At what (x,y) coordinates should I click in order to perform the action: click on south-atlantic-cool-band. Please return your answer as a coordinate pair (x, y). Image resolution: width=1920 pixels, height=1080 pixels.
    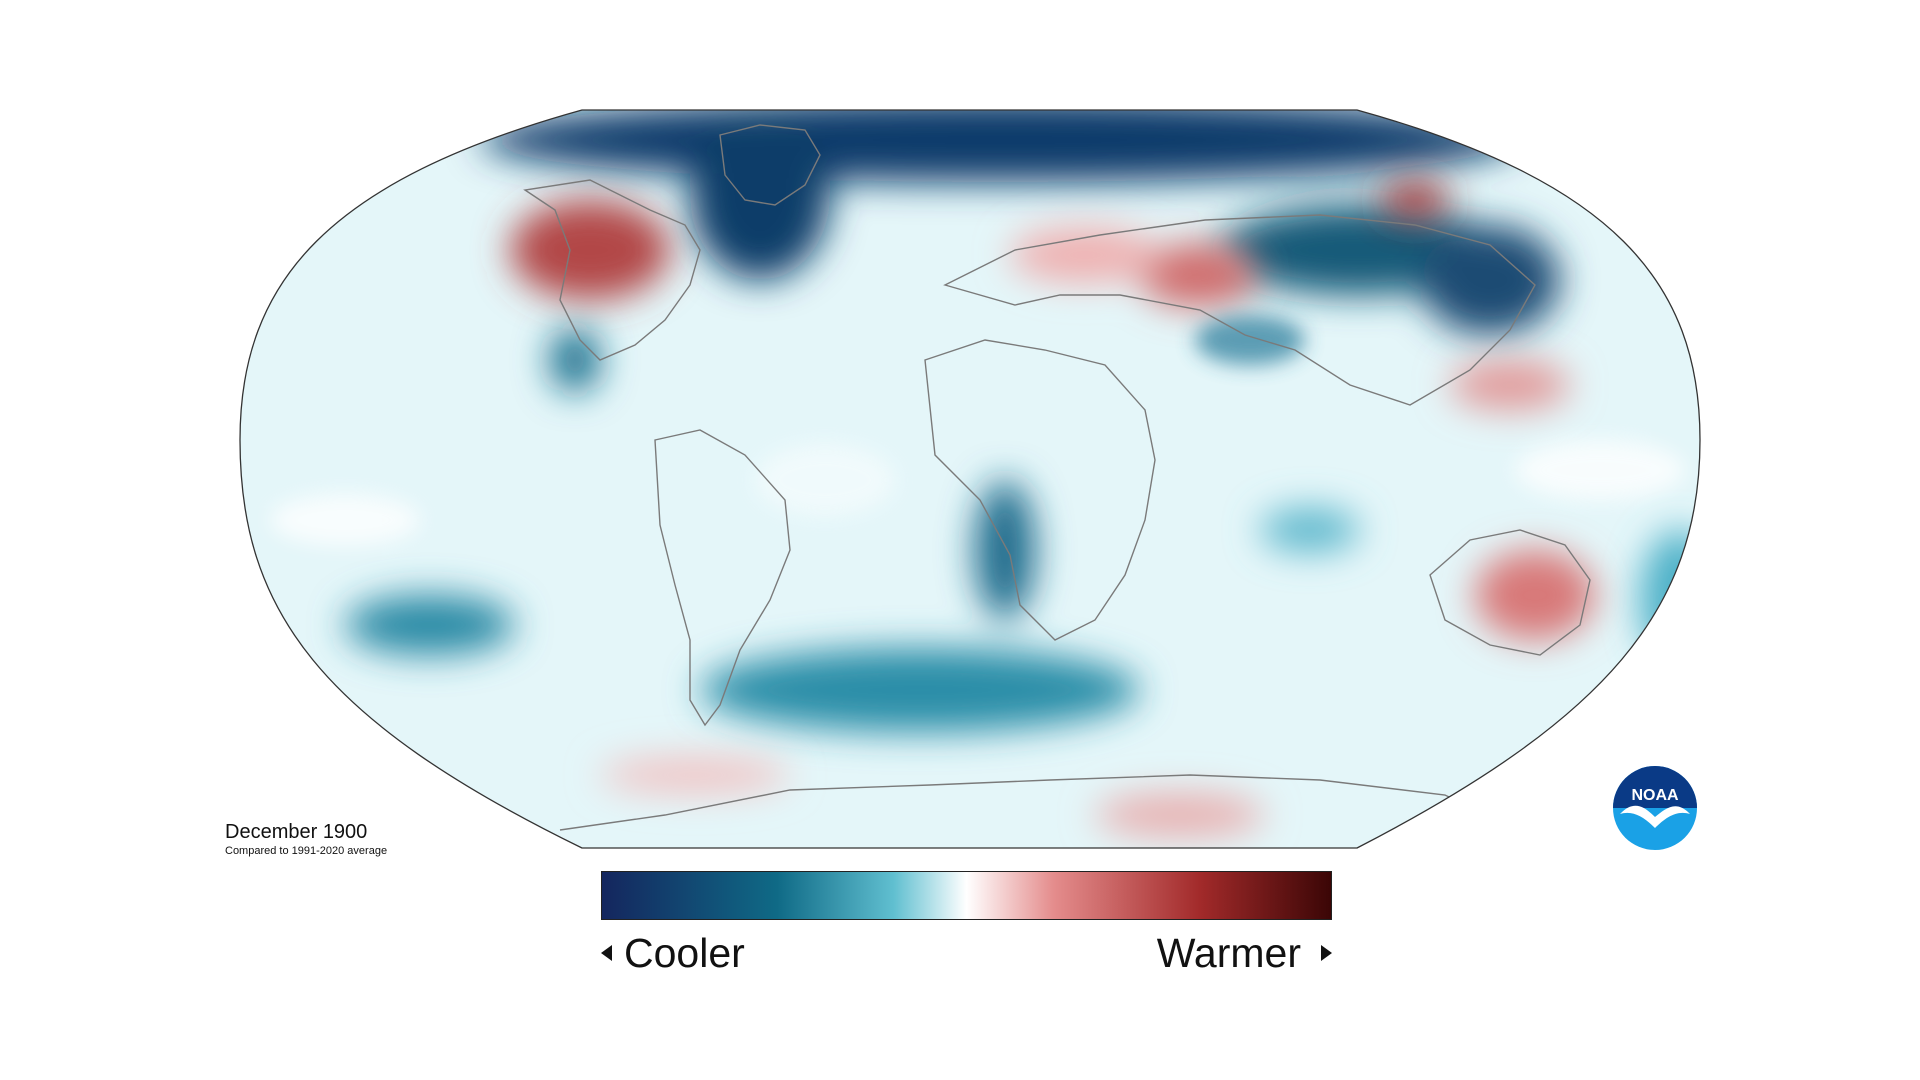
    Looking at the image, I should click on (920, 690).